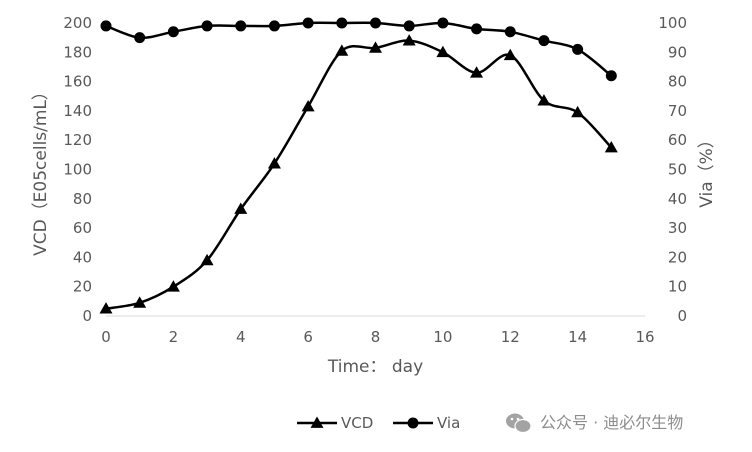  Describe the element at coordinates (378, 423) in the screenshot. I see `legend: VCD Via` at that location.